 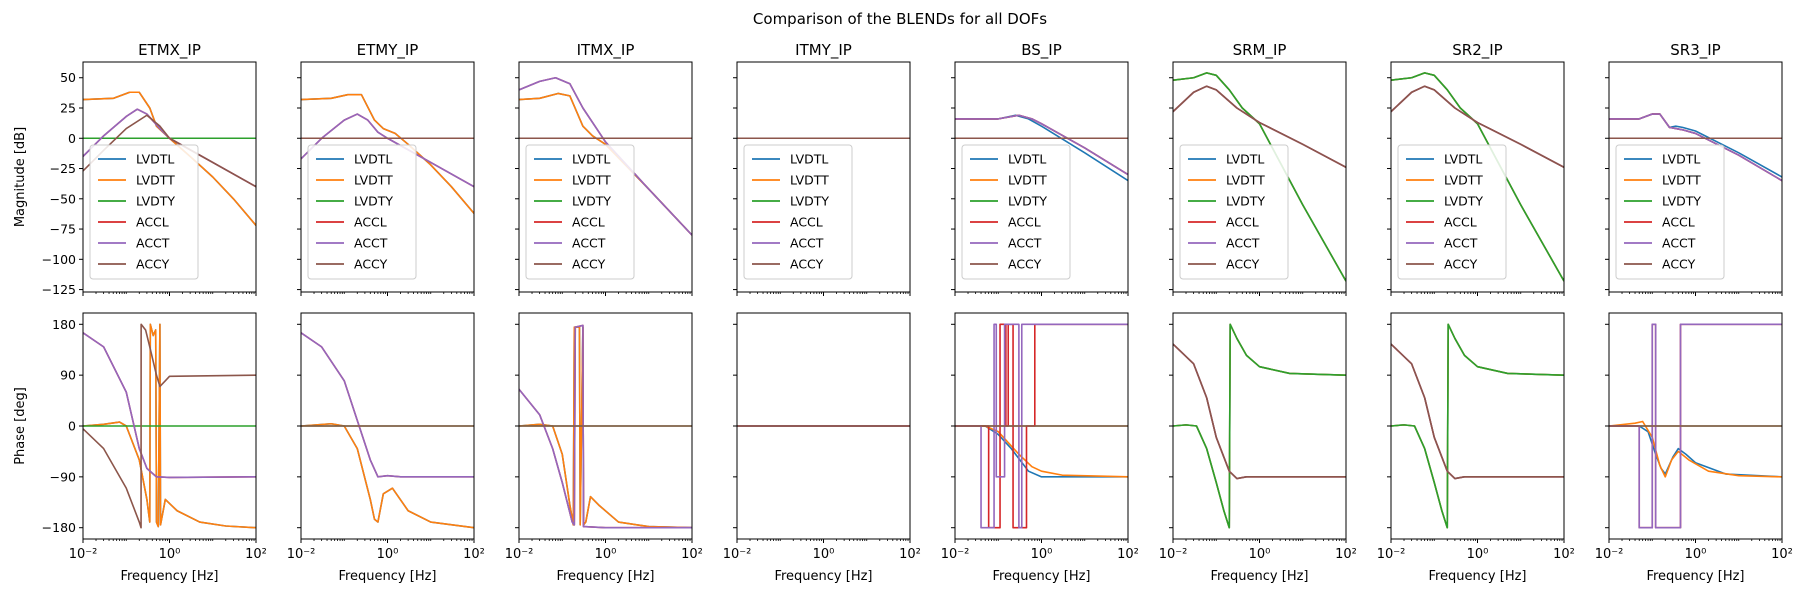 I want to click on y-tick-label: −90, so click(x=63, y=476).